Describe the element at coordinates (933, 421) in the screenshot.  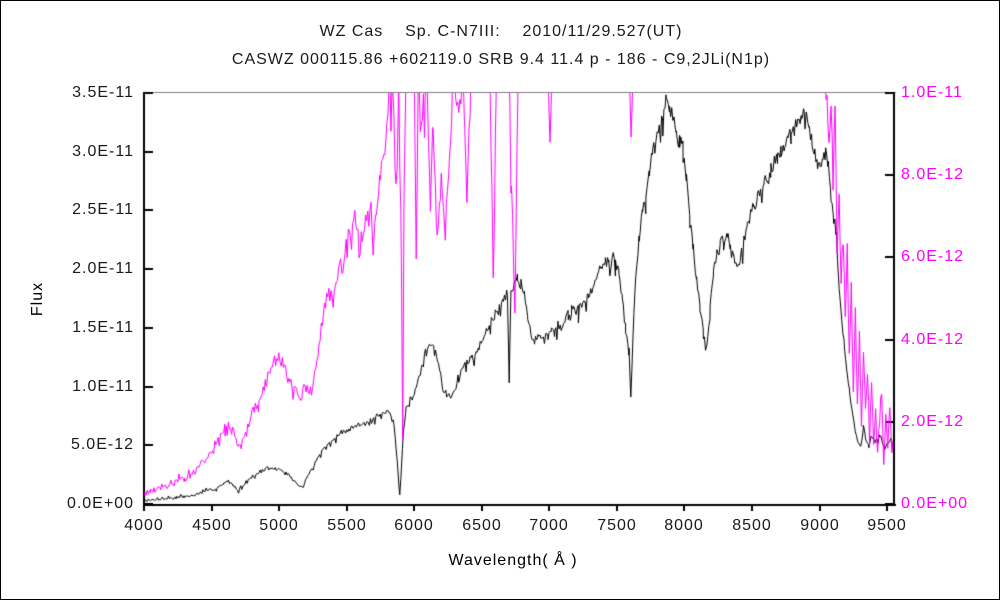
I see `right-axis-tick-label: 2.0E-12` at that location.